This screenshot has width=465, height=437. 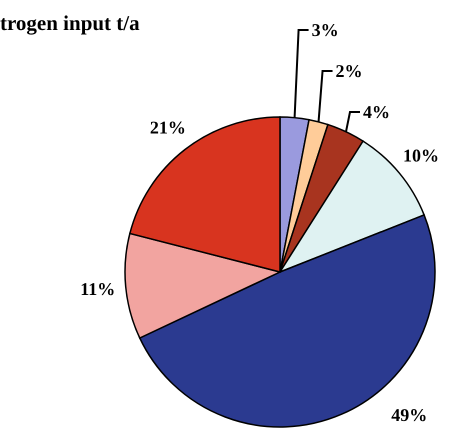 I want to click on chart-title: trogen input t/a, so click(x=70, y=23).